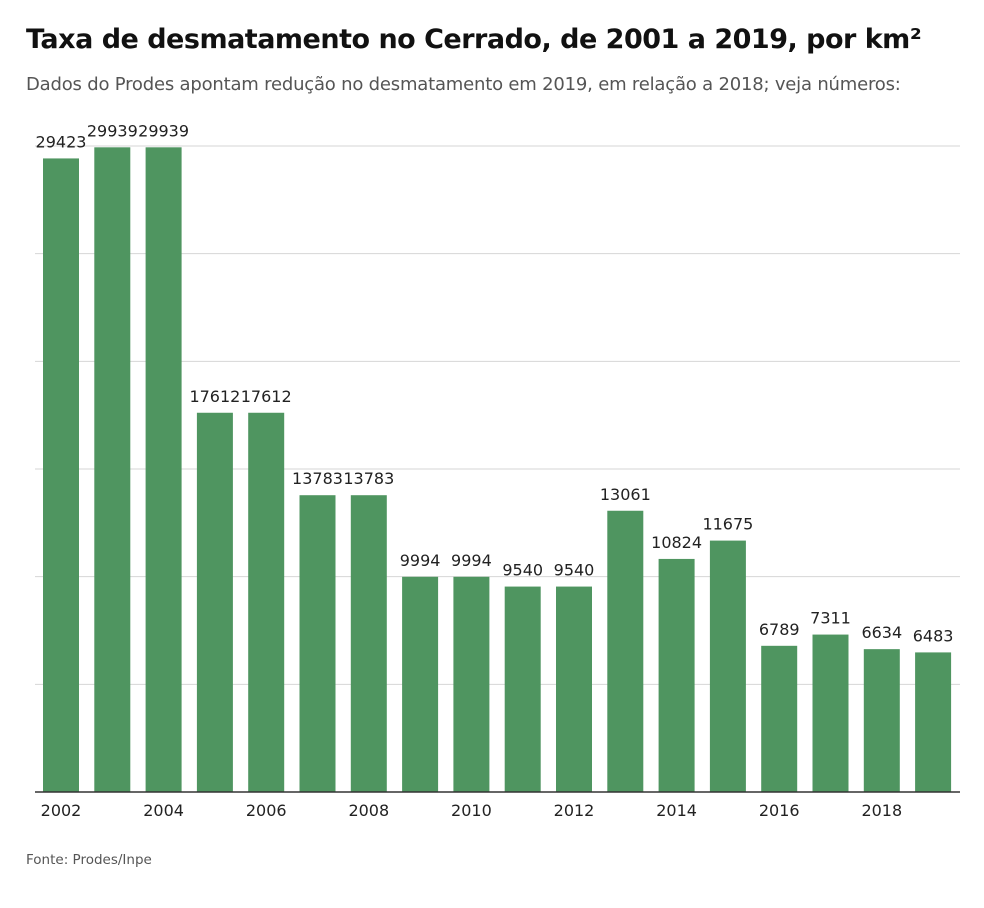 Image resolution: width=984 pixels, height=908 pixels. Describe the element at coordinates (266, 810) in the screenshot. I see `x-tick-label: 2006` at that location.